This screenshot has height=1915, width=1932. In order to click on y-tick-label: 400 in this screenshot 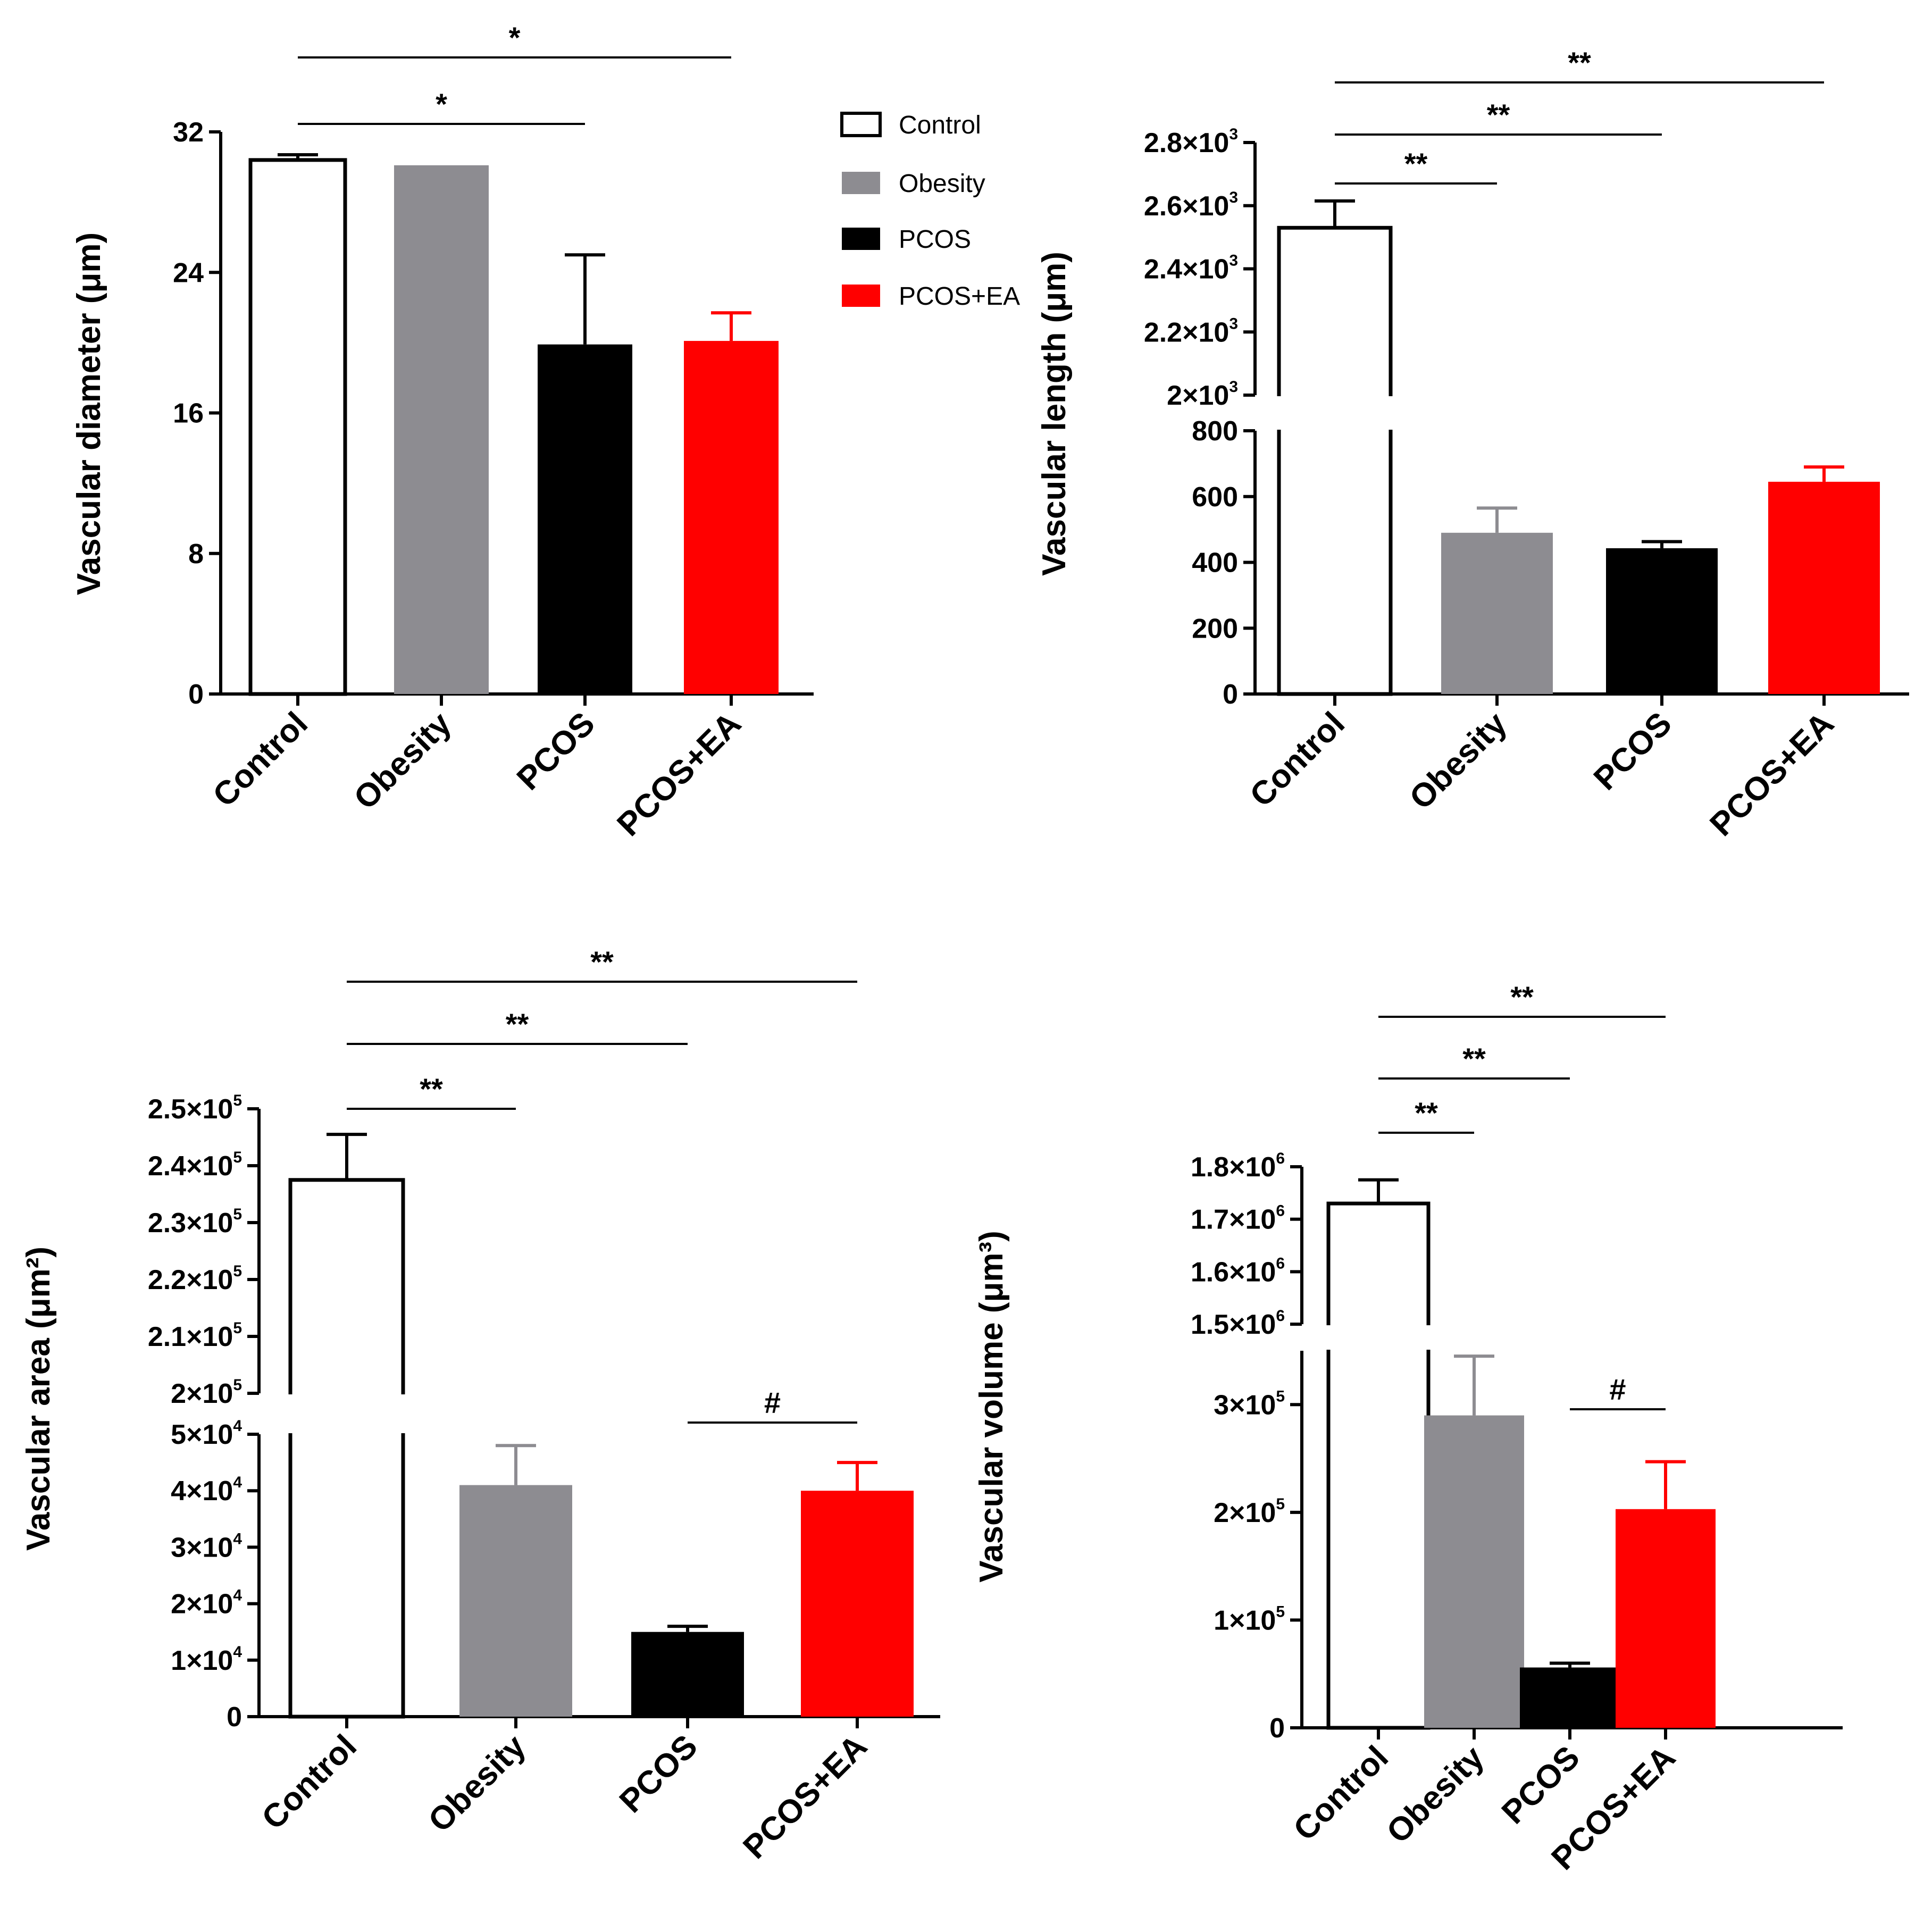, I will do `click(1215, 563)`.